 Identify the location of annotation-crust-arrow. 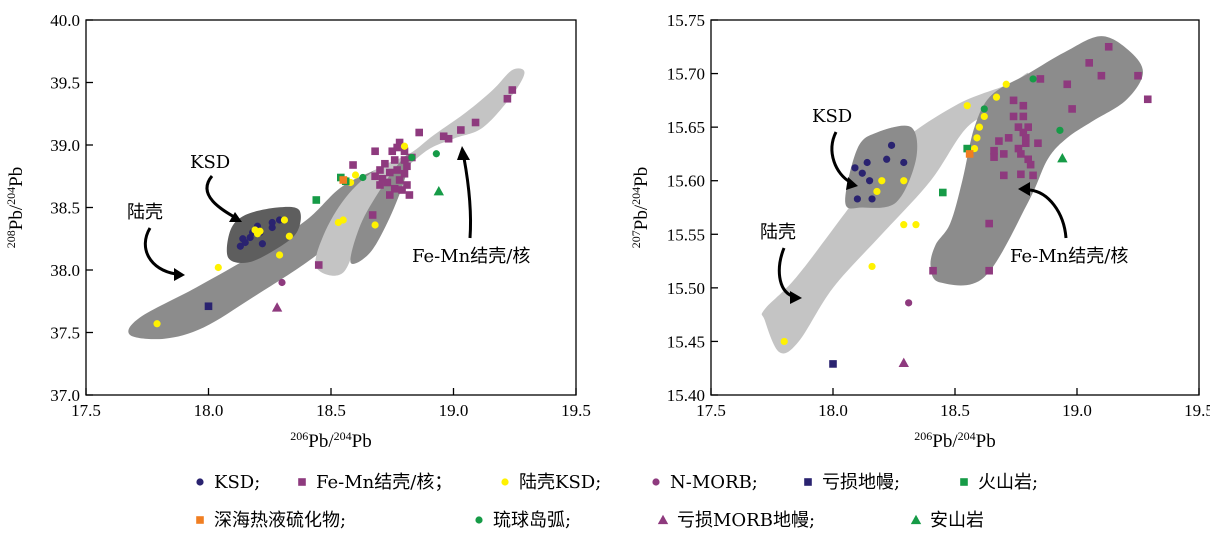
(785, 272).